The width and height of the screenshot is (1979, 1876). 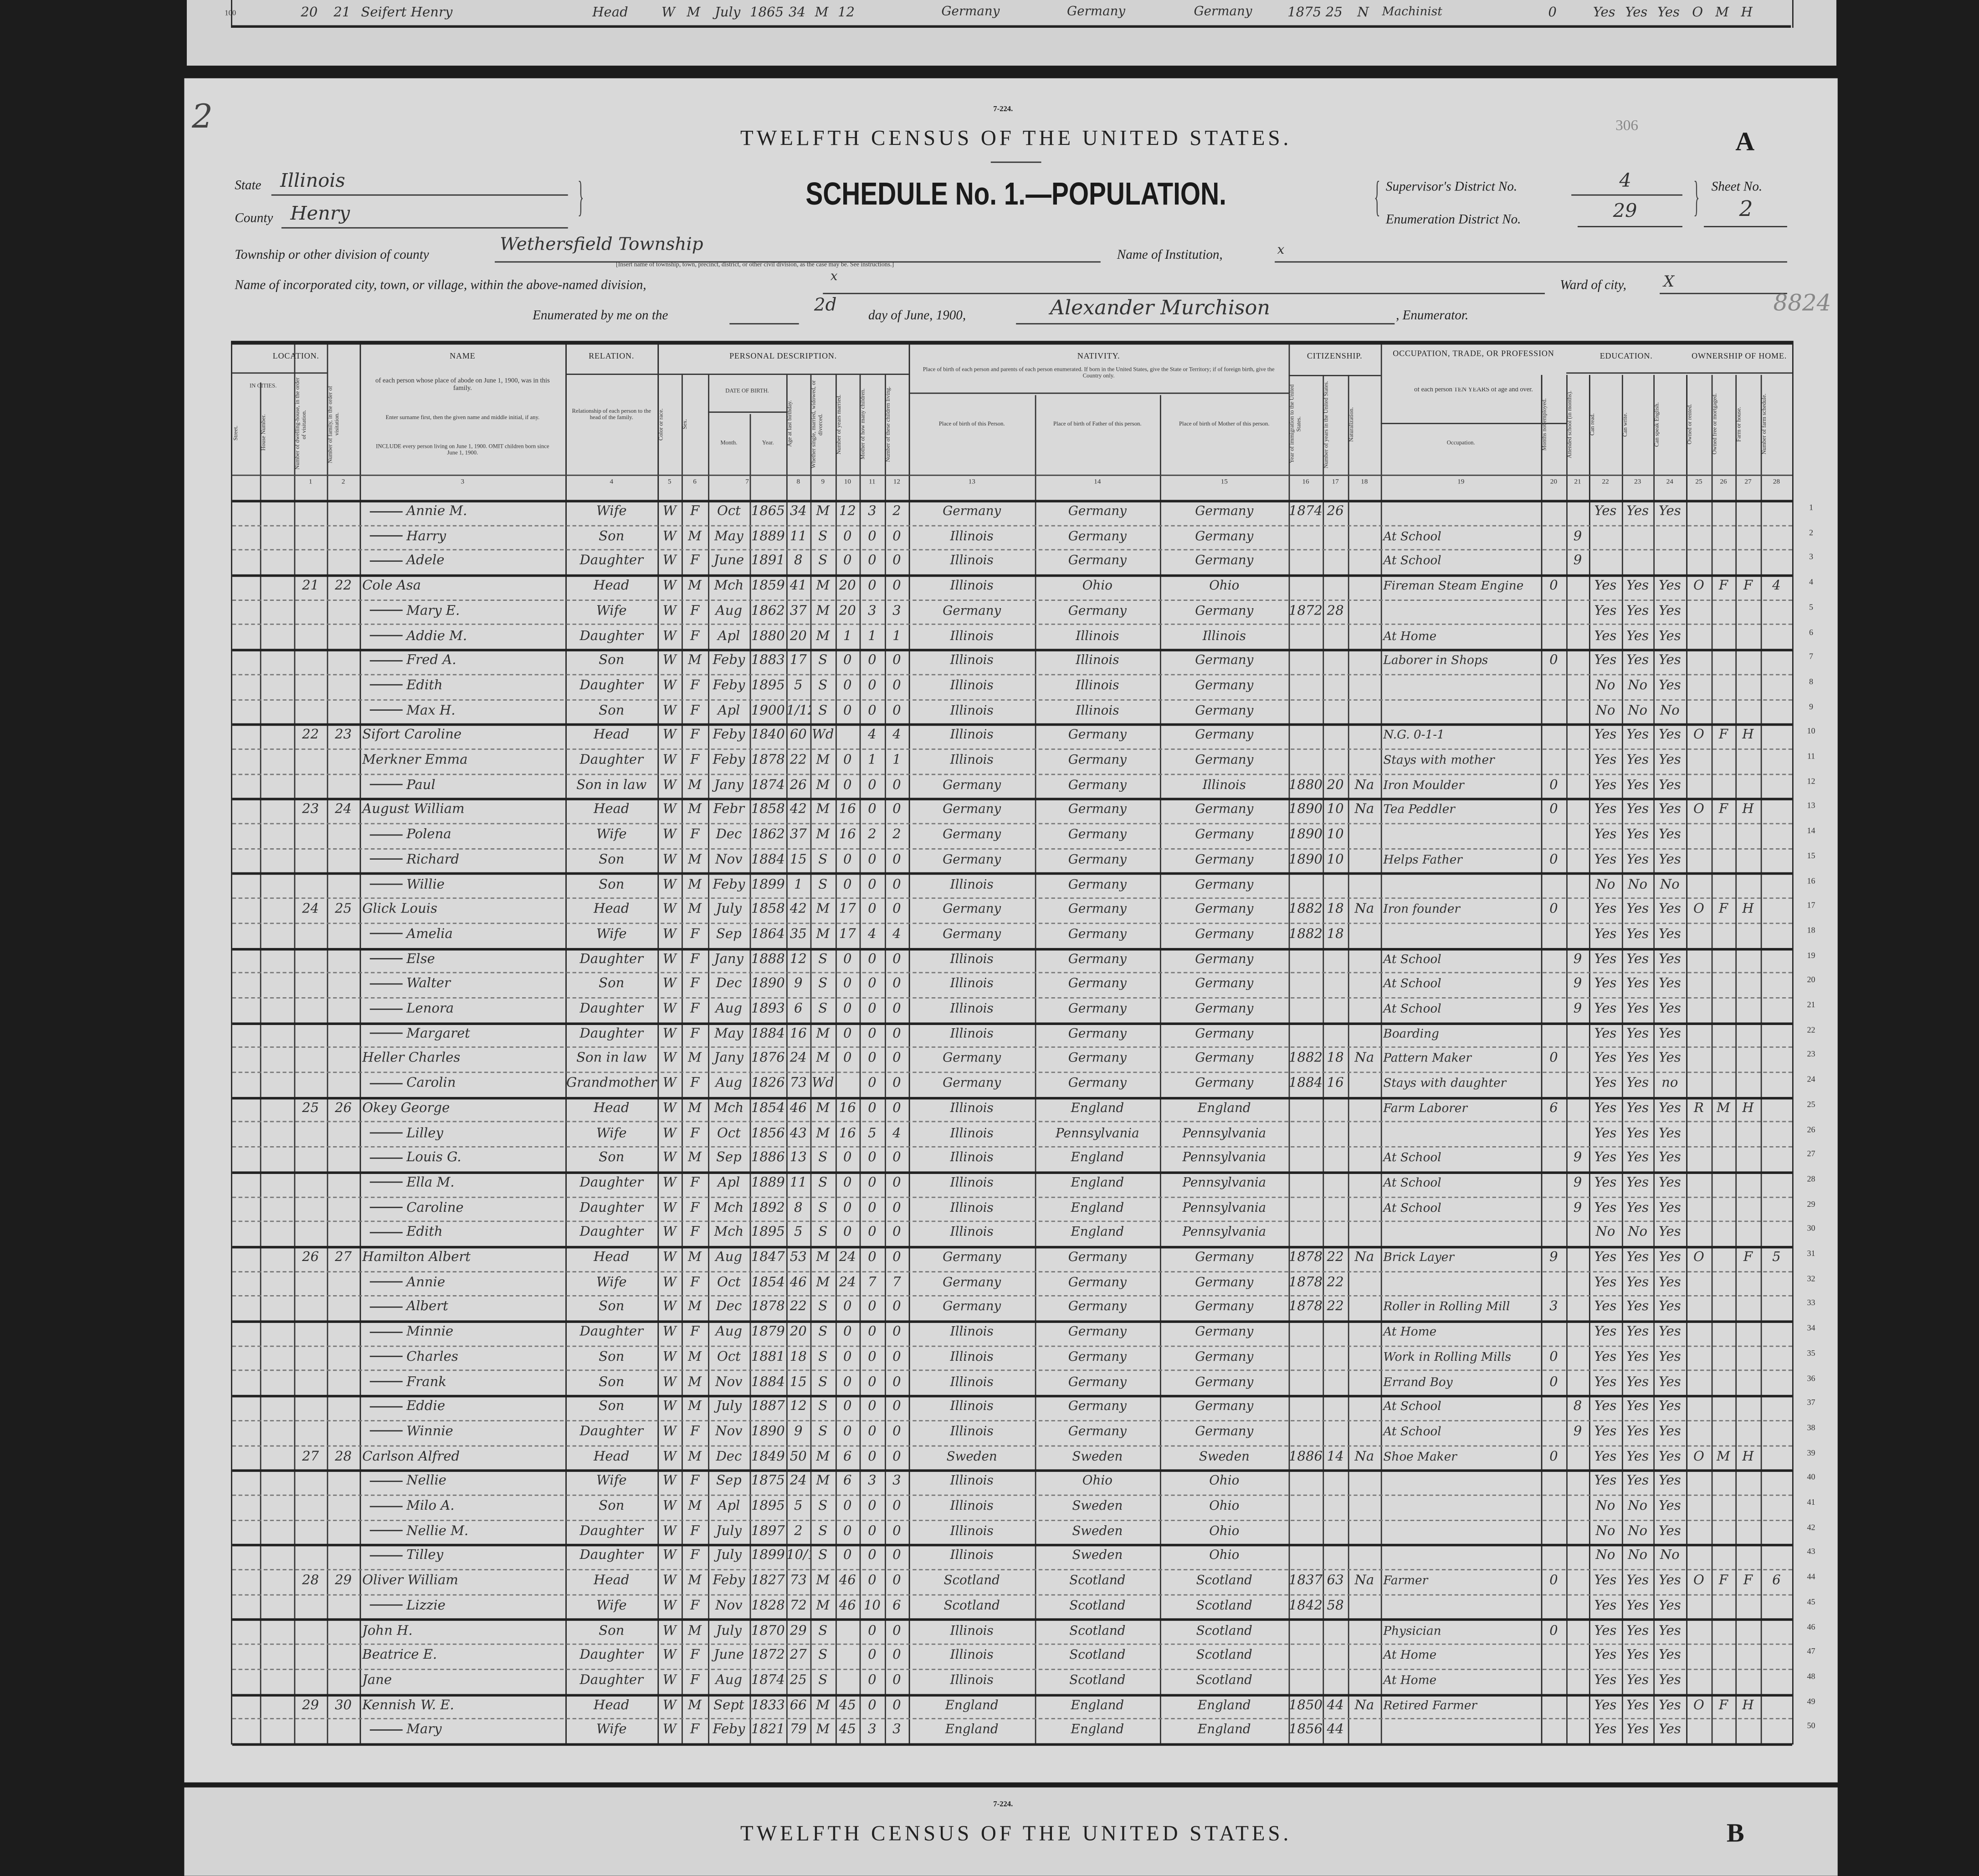 I want to click on birthplace: Scotland, so click(x=972, y=1606).